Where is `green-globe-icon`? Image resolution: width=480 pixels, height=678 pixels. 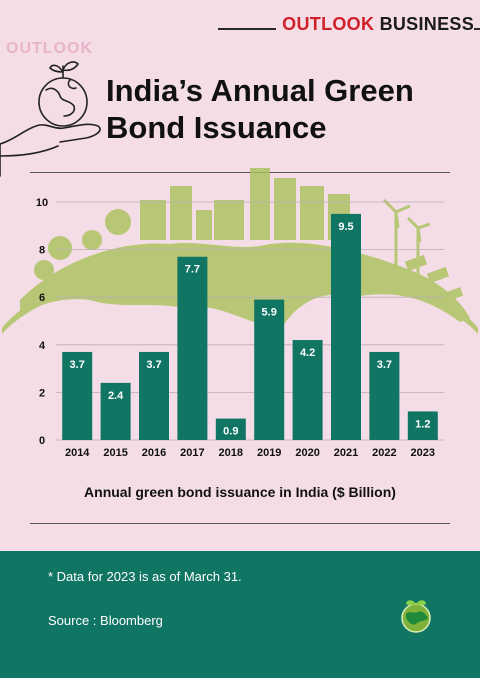
green-globe-icon is located at coordinates (416, 616).